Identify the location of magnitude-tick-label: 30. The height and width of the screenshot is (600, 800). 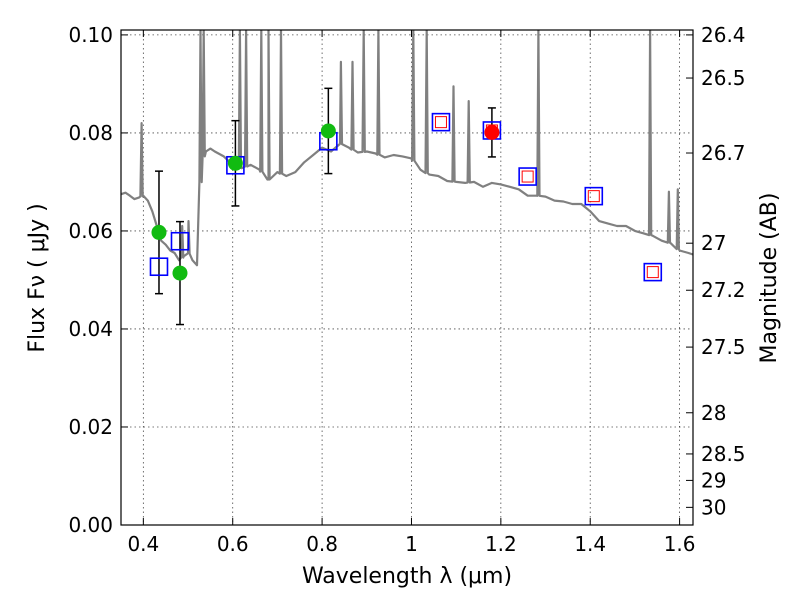
(713, 507).